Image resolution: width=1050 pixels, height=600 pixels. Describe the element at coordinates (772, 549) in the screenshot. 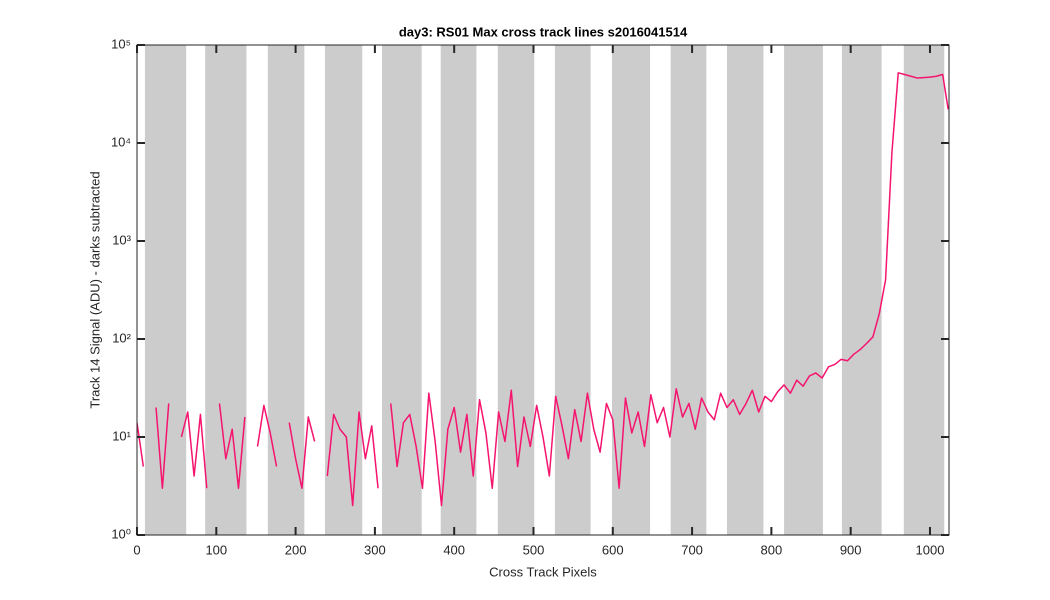

I see `x-tick-label: 800` at that location.